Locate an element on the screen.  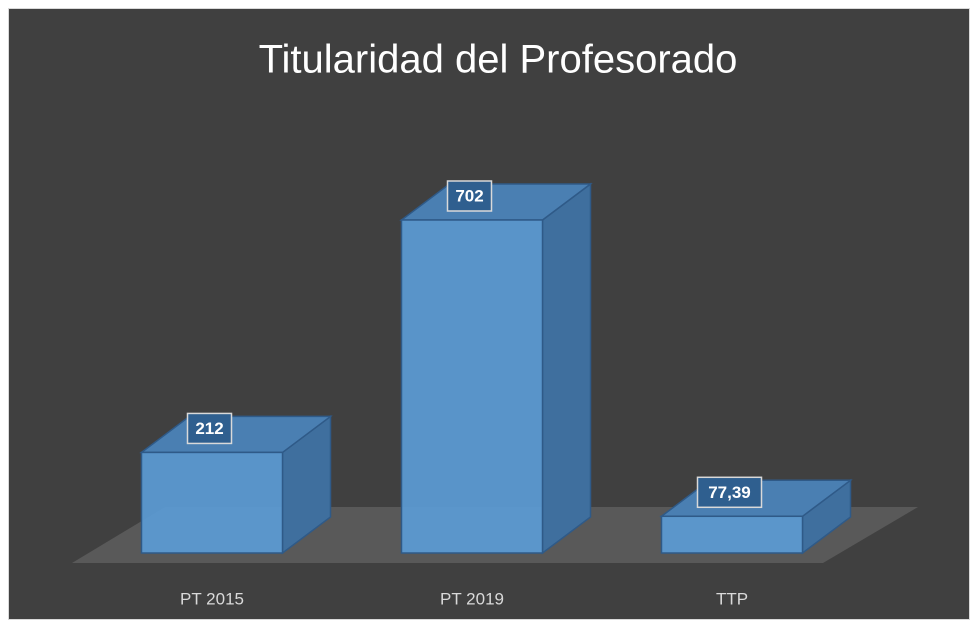
data-label: 702 is located at coordinates (469, 195).